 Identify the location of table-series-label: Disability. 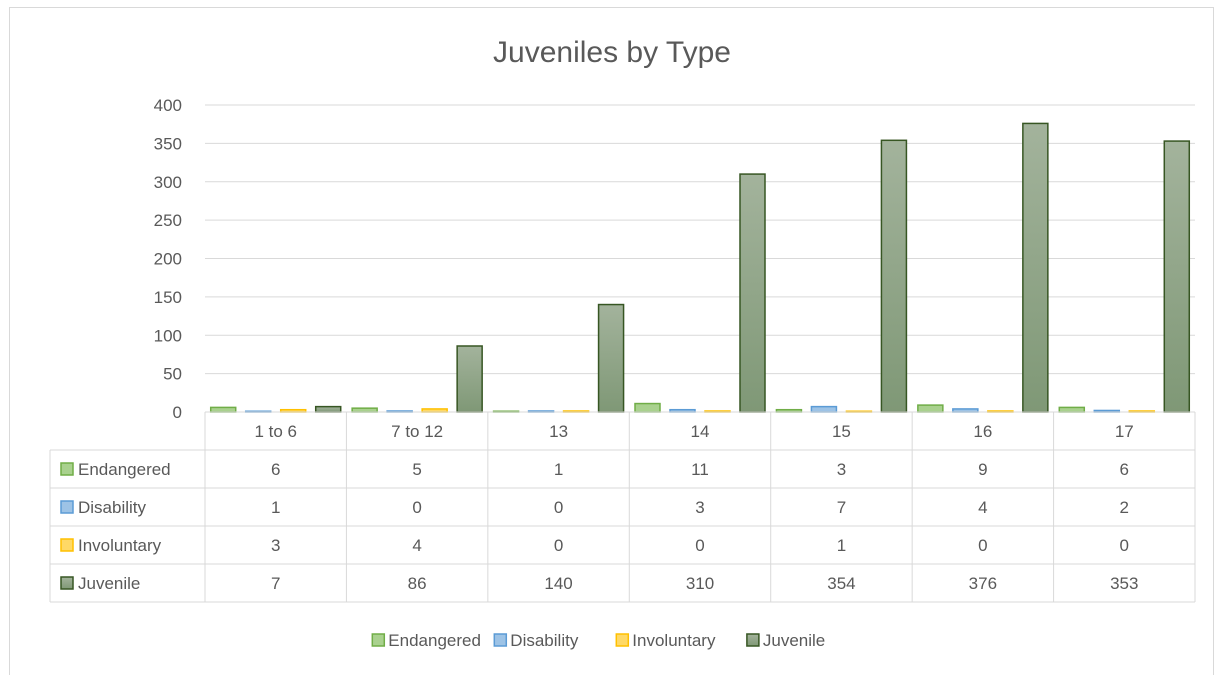
(112, 507).